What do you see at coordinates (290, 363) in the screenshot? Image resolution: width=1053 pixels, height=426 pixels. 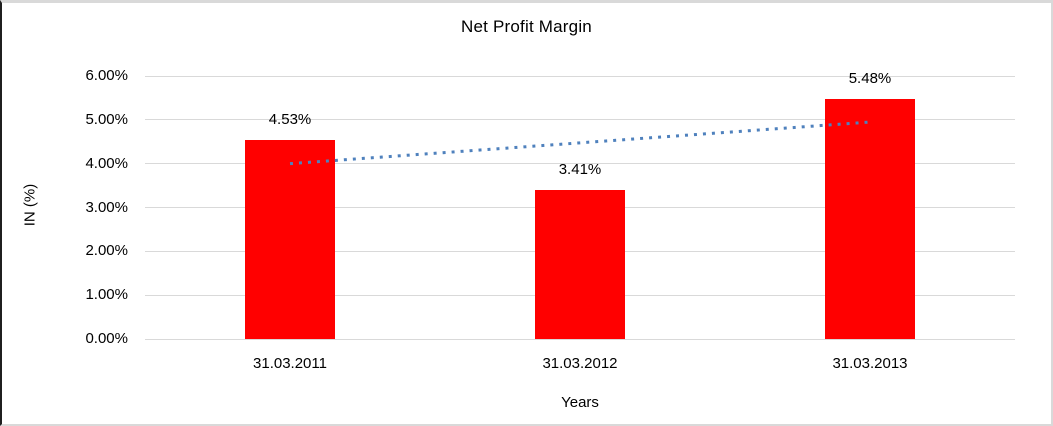 I see `x-tick-label: 31.03.2011` at bounding box center [290, 363].